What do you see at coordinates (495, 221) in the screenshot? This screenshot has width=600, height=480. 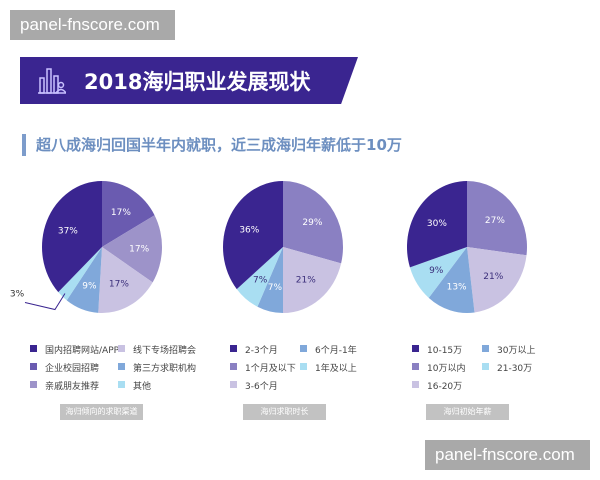 I see `data-label: 27%` at bounding box center [495, 221].